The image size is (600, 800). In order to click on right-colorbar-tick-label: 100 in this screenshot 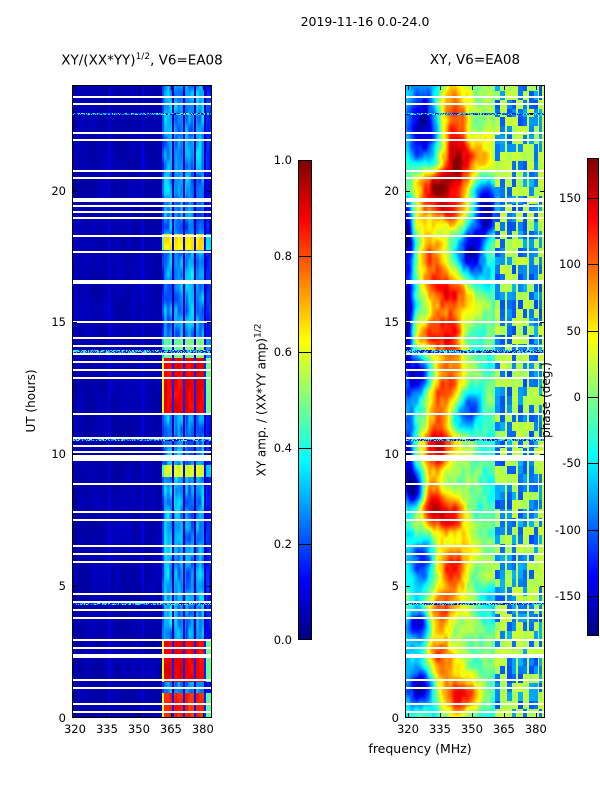, I will do `click(570, 264)`.